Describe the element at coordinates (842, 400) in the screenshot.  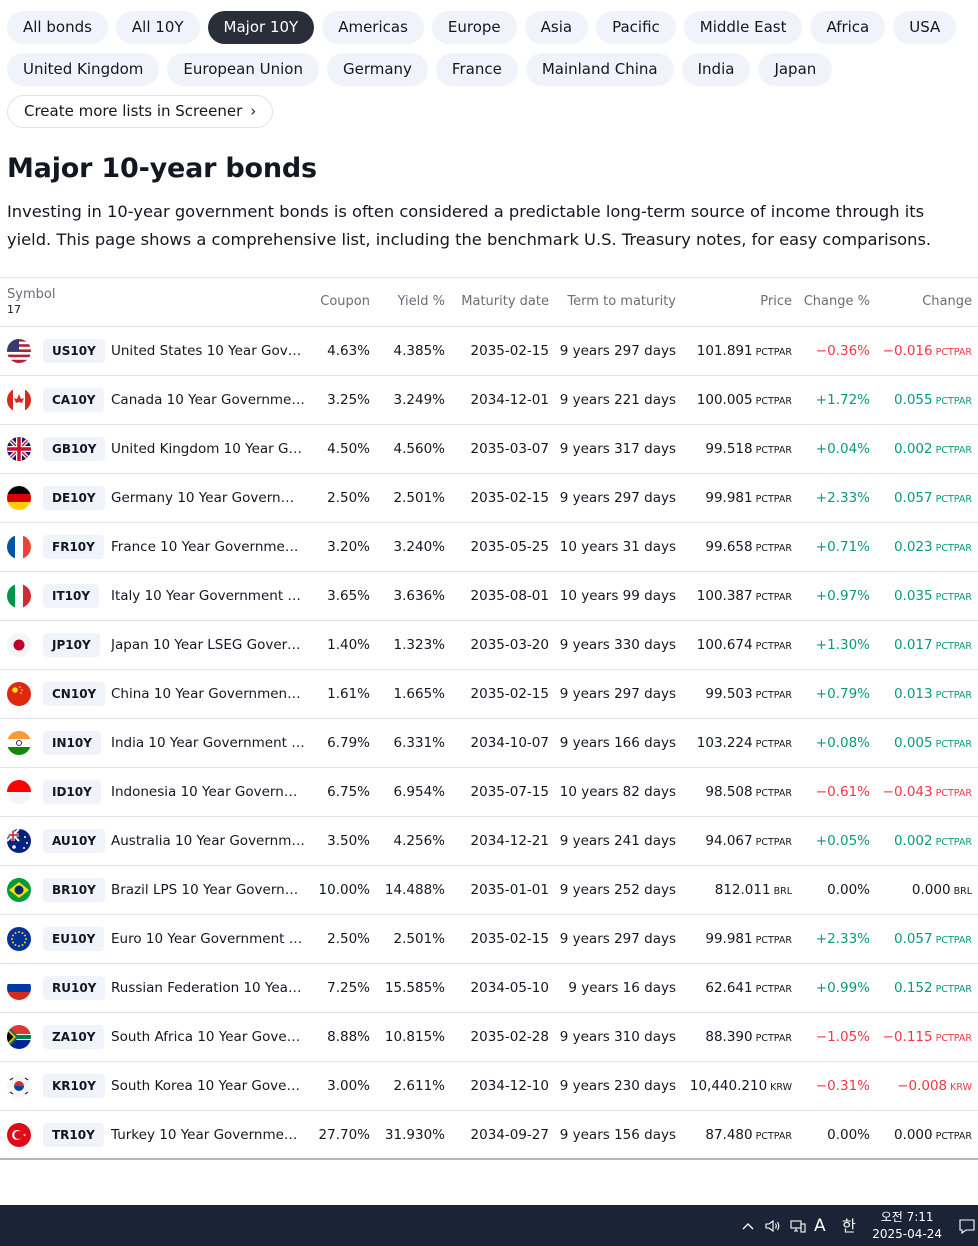
I see `change-pct-cell: +1.72%` at that location.